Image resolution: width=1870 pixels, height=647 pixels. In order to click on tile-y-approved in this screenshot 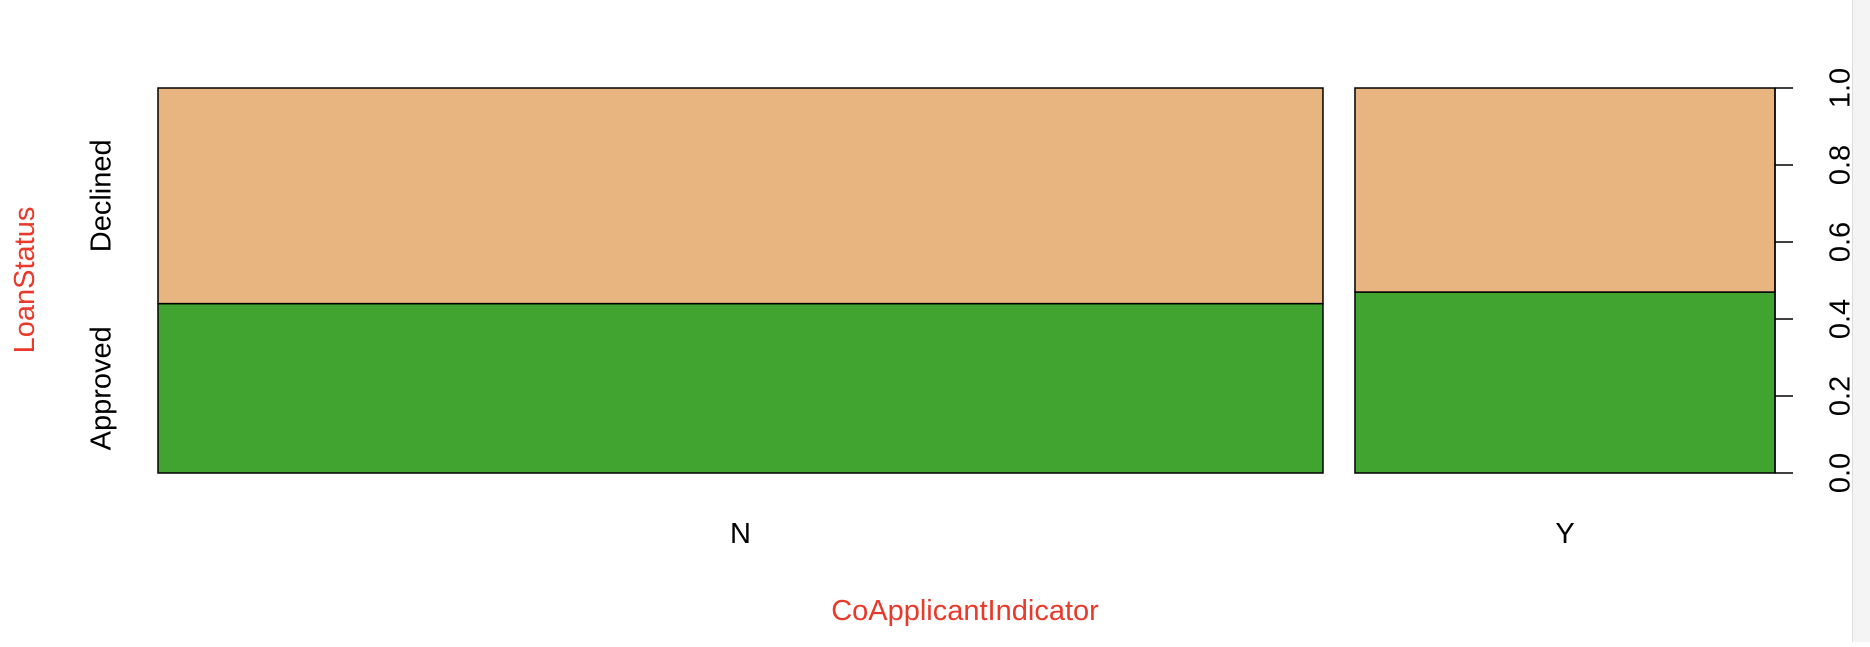, I will do `click(1565, 382)`.